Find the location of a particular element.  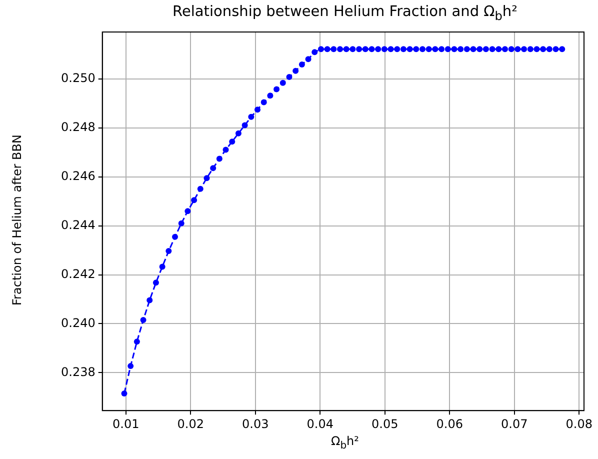

x-tick-label: 0.03 is located at coordinates (255, 423).